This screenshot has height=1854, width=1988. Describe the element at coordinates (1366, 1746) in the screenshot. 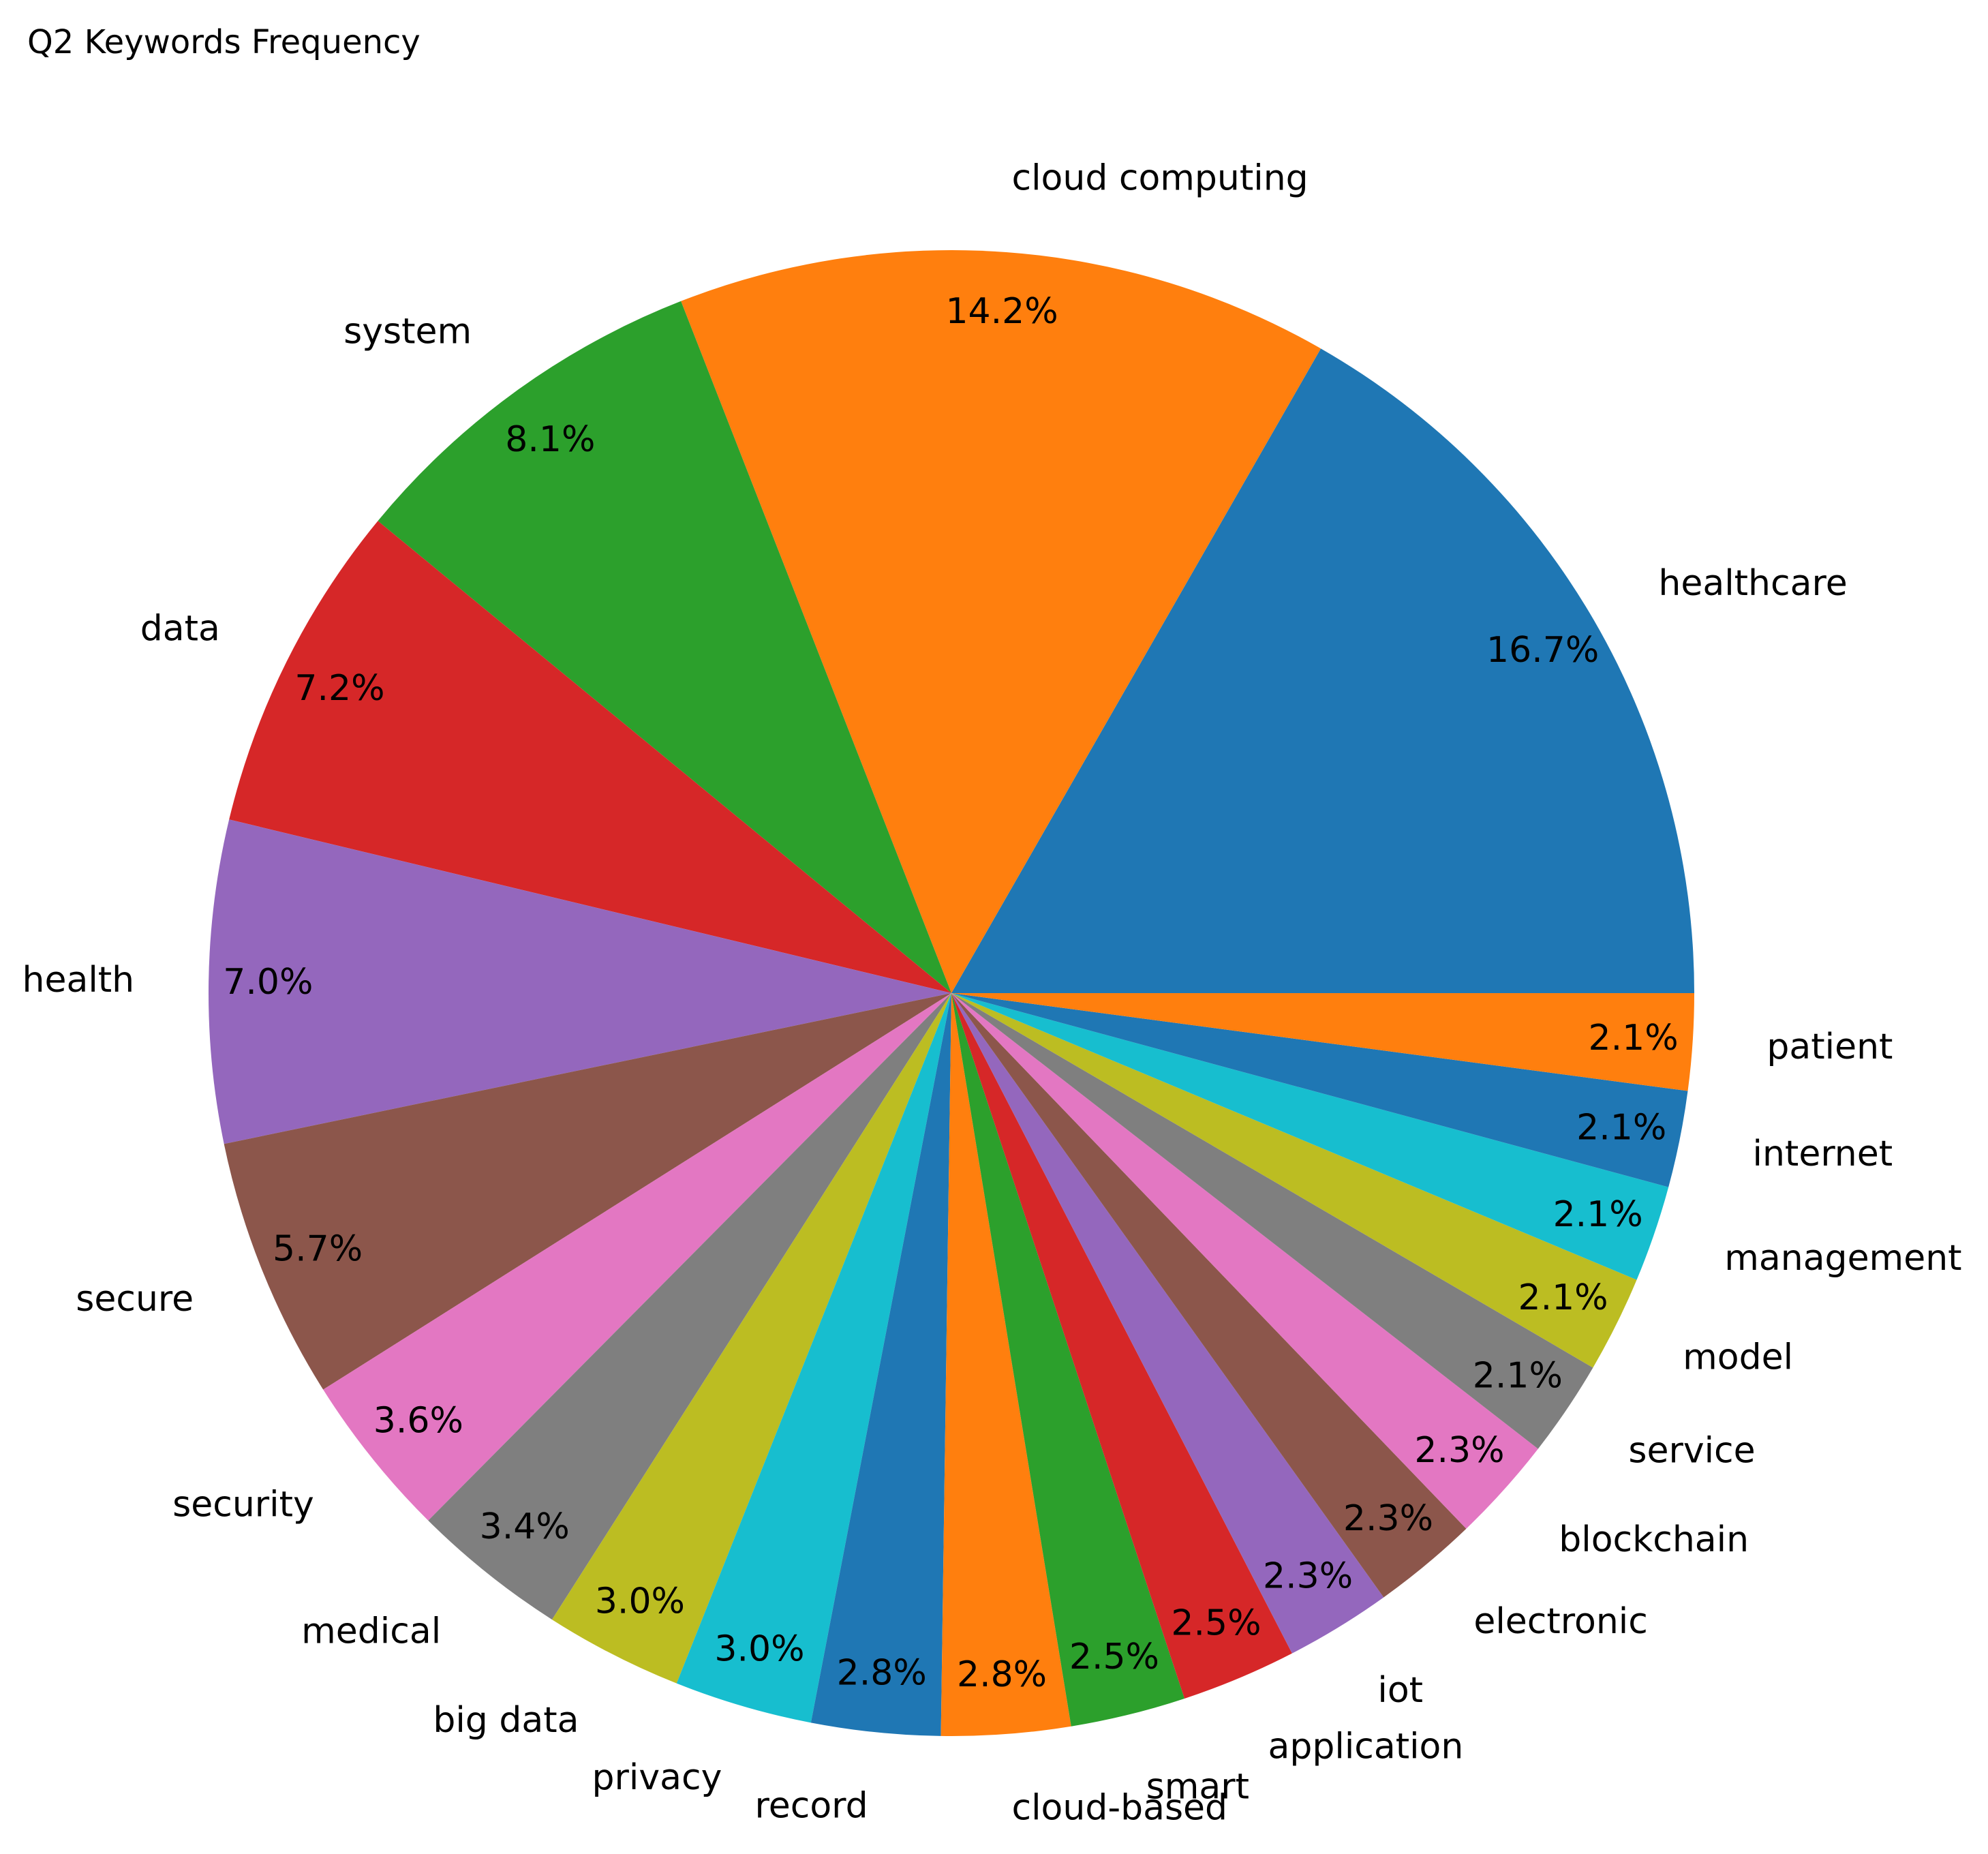

I see `slice-label: application` at that location.